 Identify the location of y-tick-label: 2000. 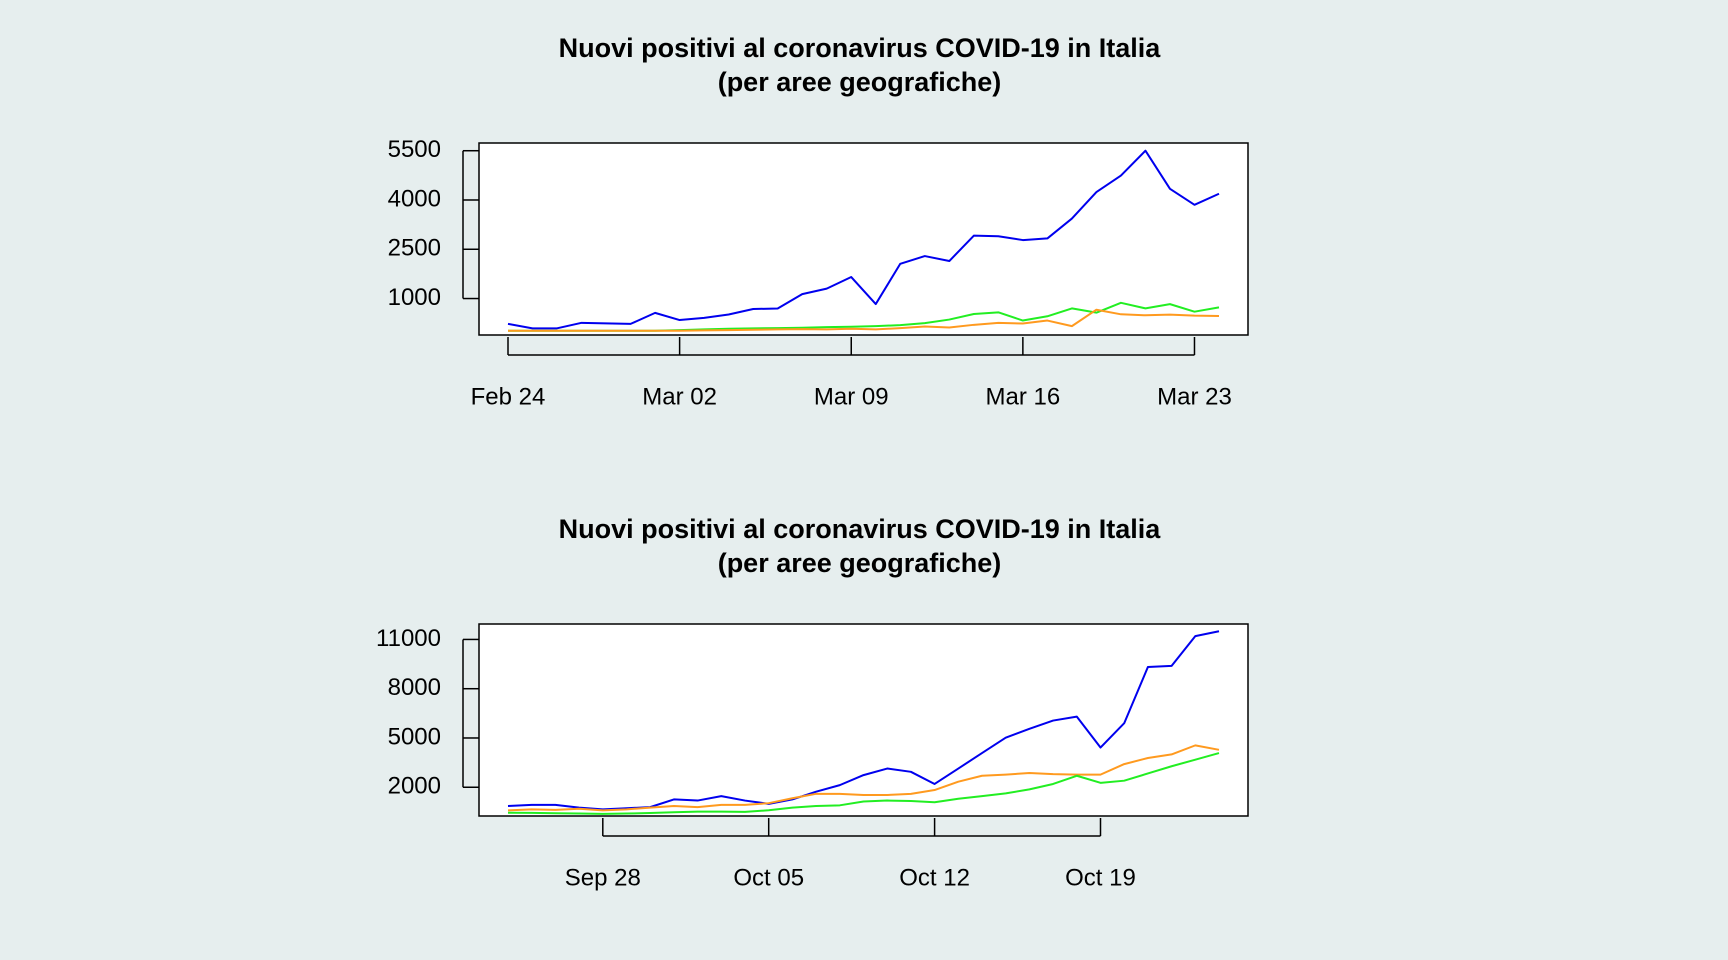
(414, 786).